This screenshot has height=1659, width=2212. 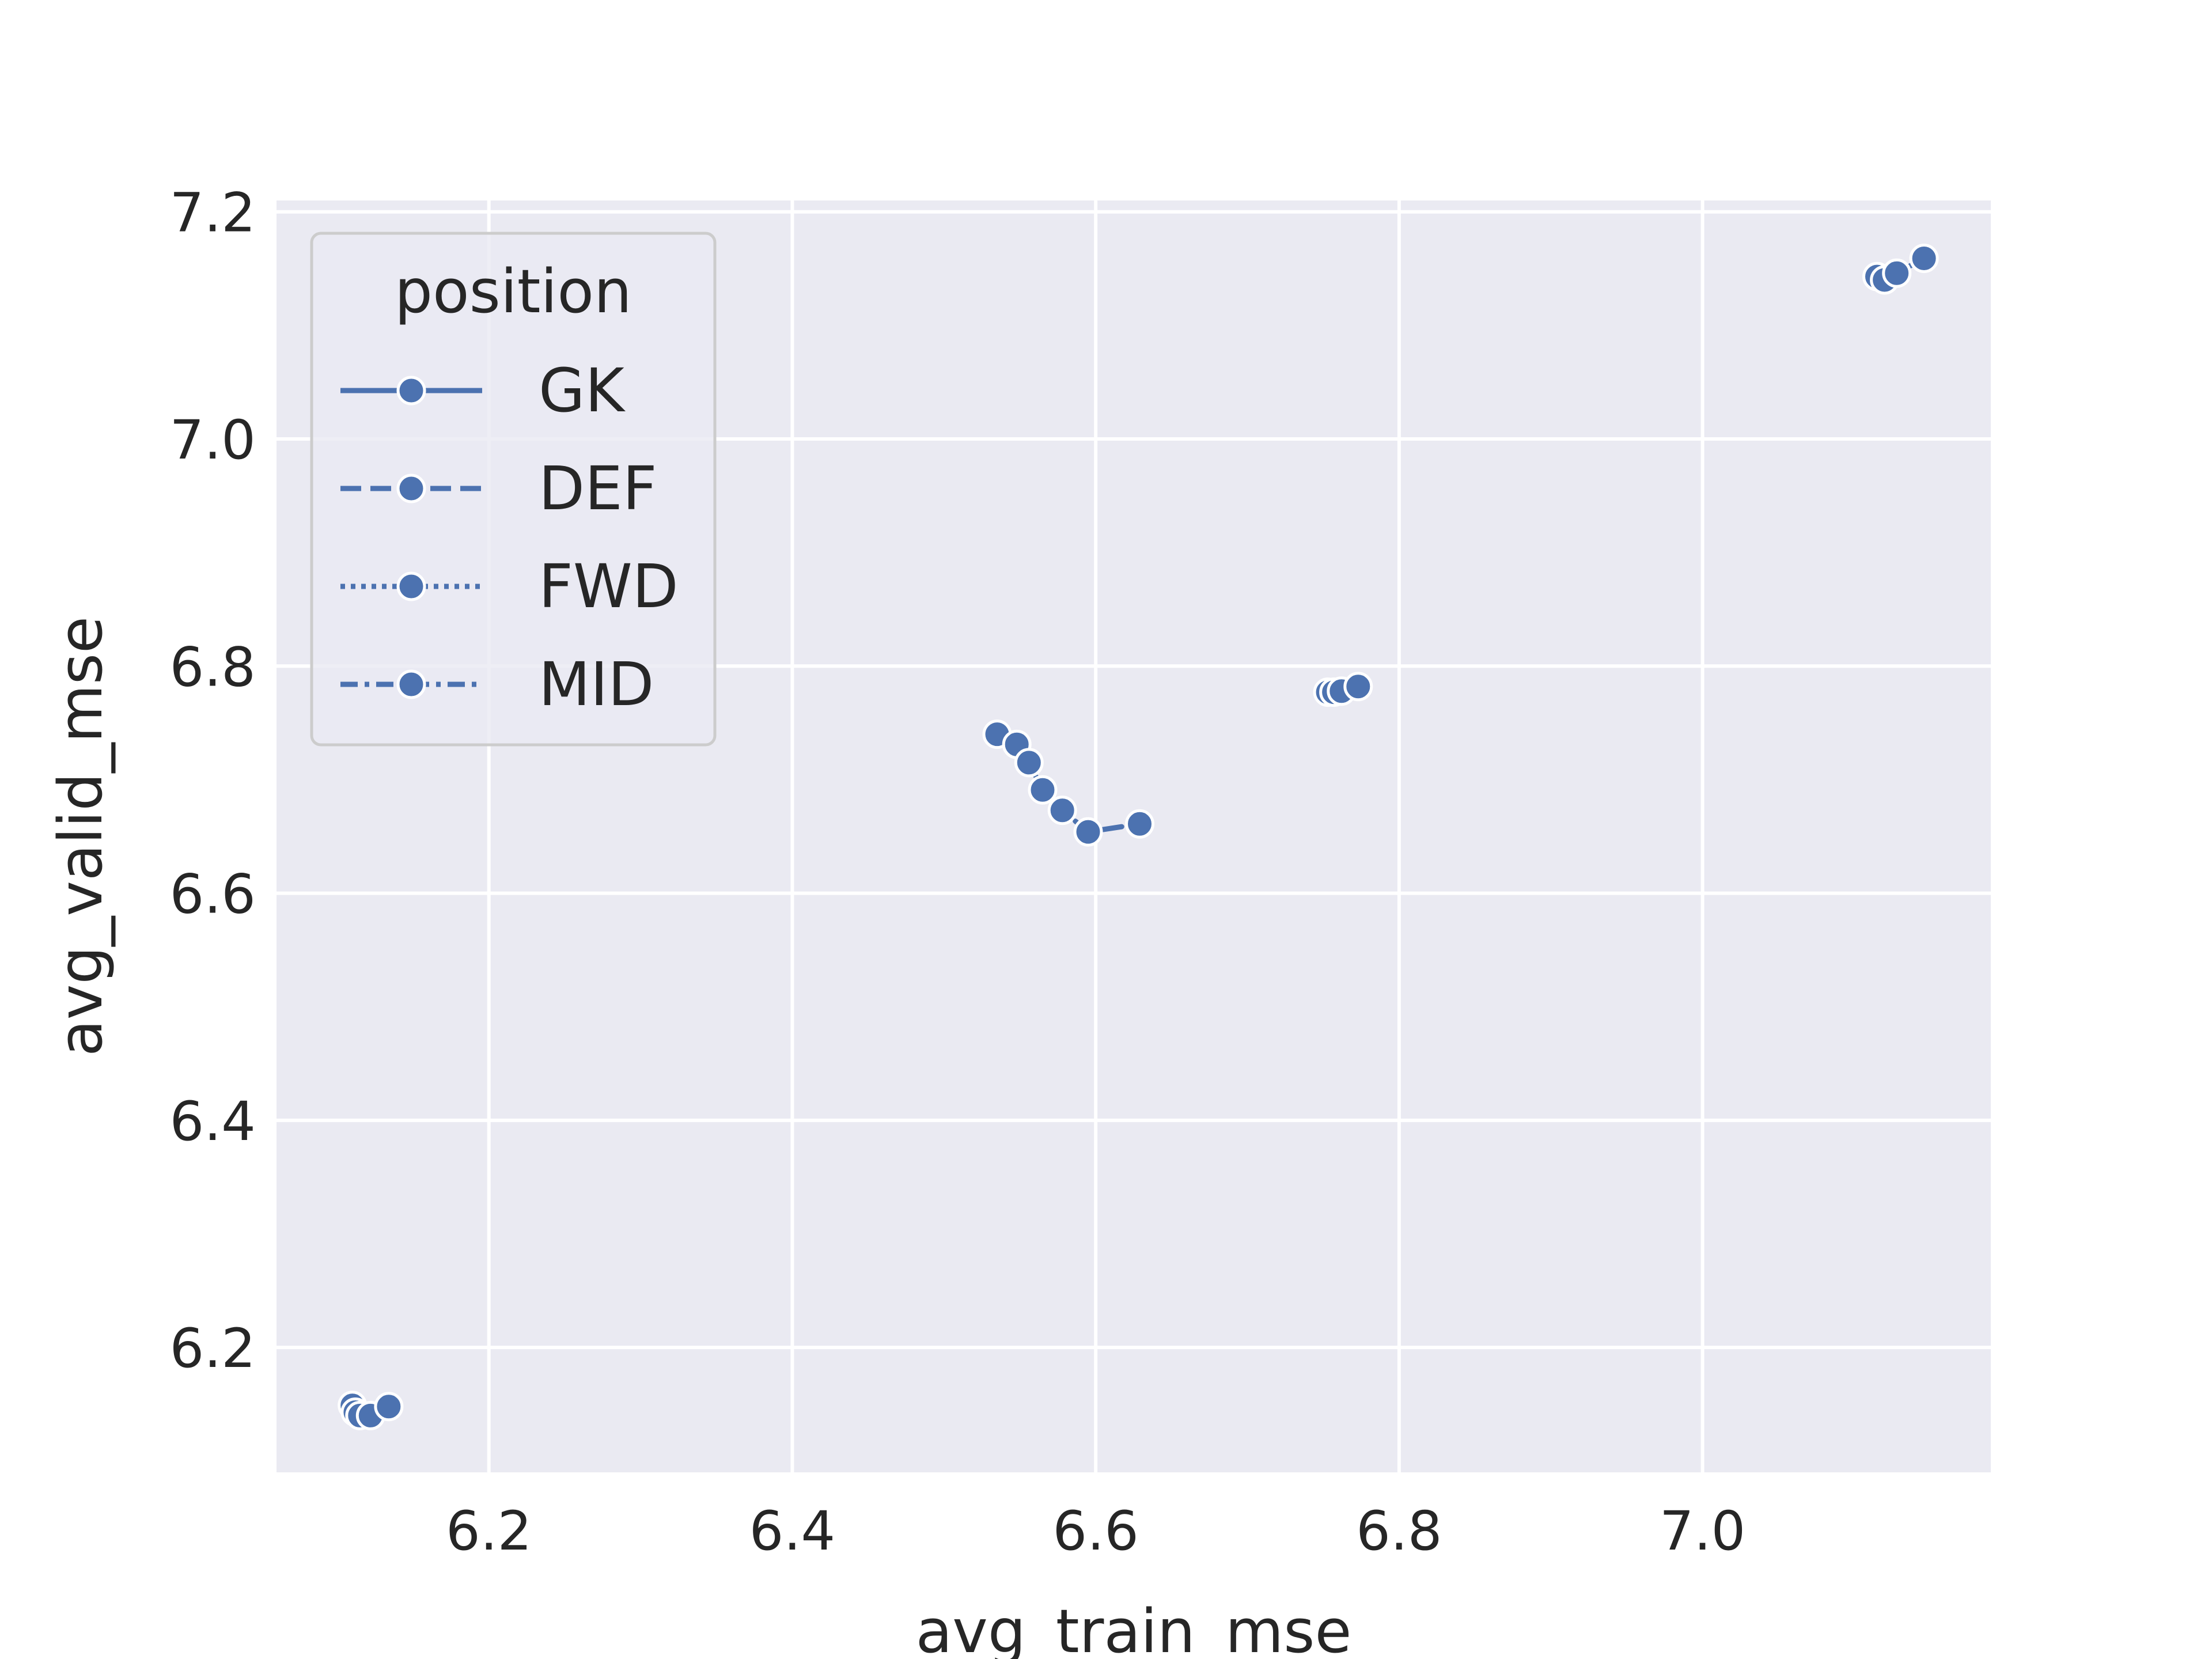 What do you see at coordinates (483, 390) in the screenshot?
I see `legend-item-gk: GK` at bounding box center [483, 390].